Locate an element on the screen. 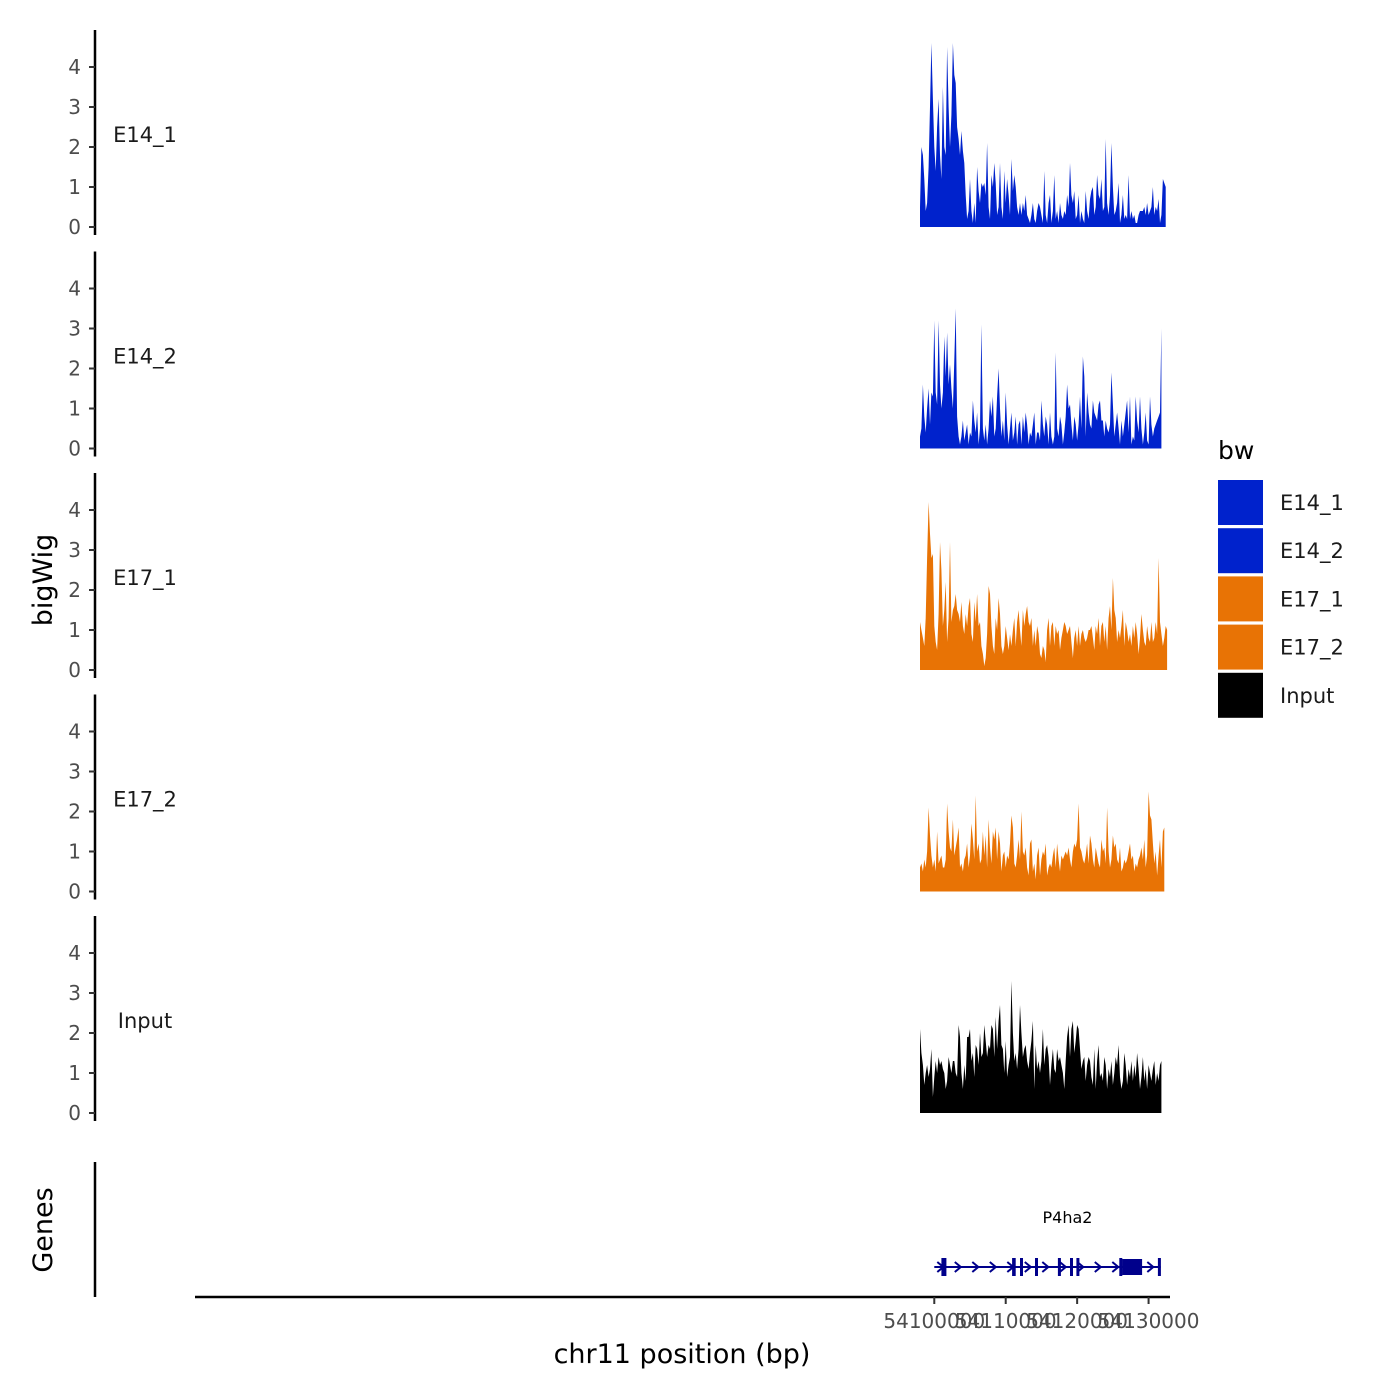  x-tick-label: 54100000 is located at coordinates (934, 1321).